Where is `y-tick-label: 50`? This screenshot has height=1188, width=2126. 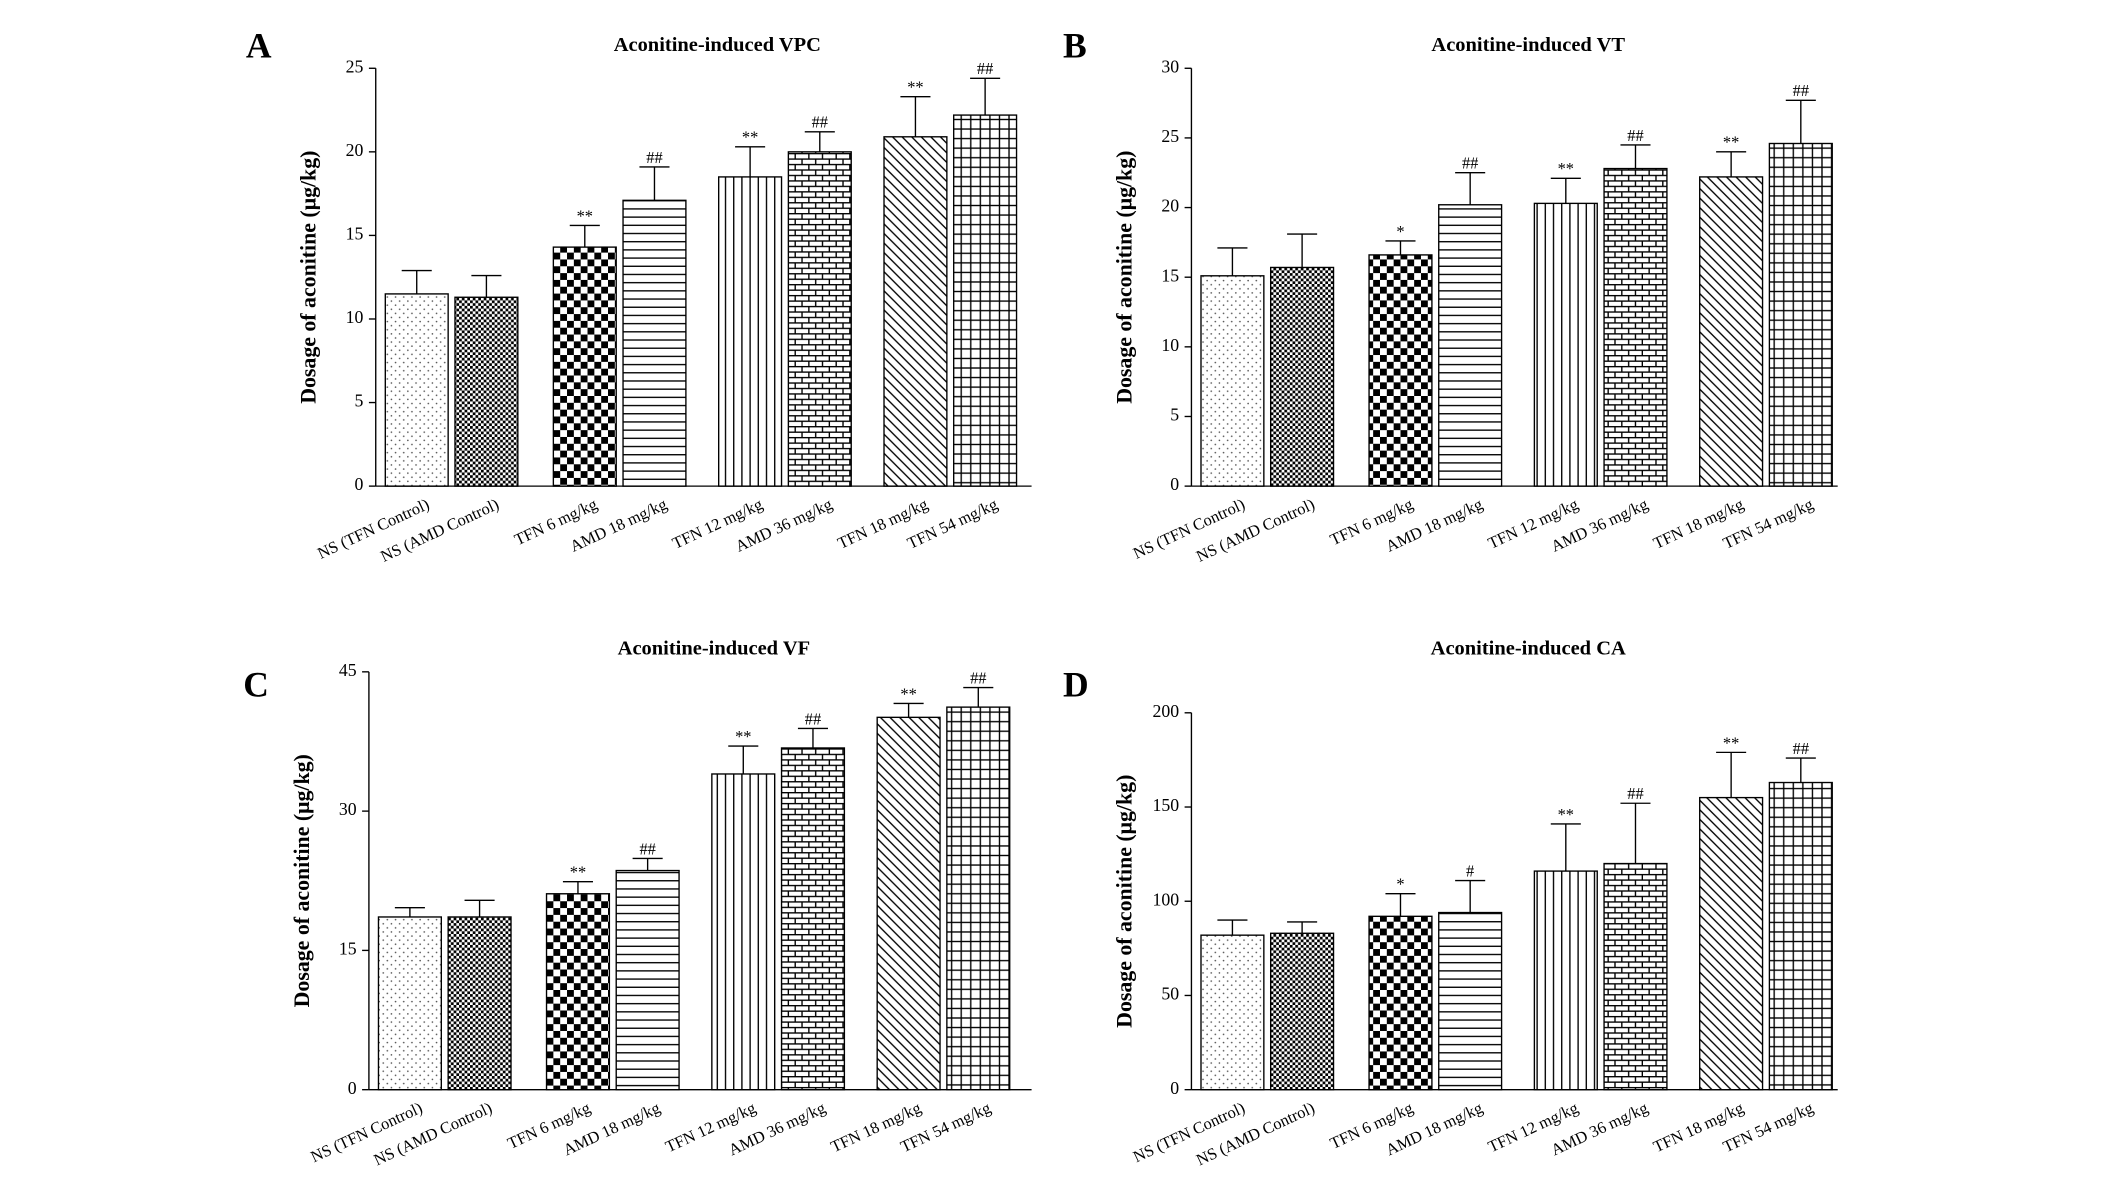 y-tick-label: 50 is located at coordinates (1170, 994).